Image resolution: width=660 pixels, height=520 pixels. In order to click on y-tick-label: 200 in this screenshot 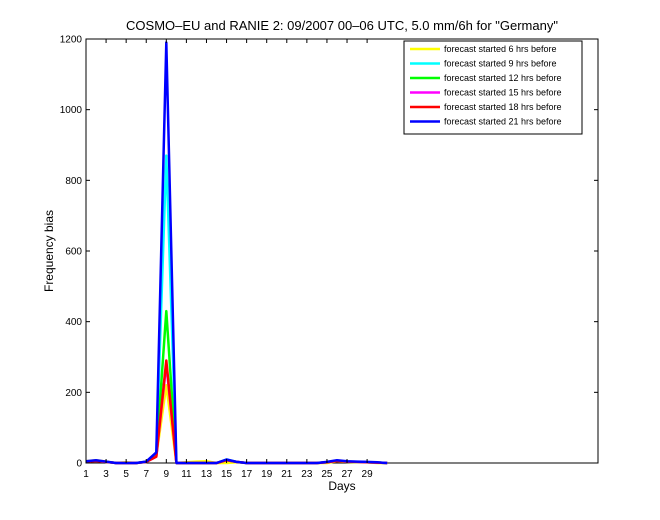, I will do `click(73, 393)`.